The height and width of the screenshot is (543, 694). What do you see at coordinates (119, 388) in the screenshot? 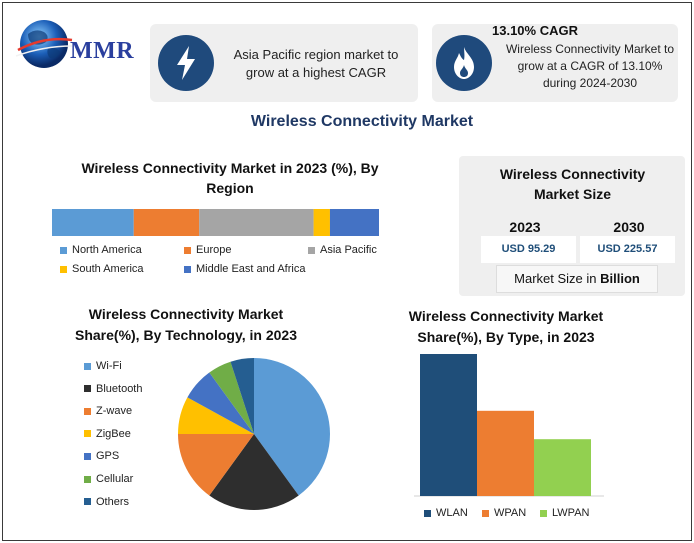
I see `technology-legend-bluetooth-label: Bluetooth` at bounding box center [119, 388].